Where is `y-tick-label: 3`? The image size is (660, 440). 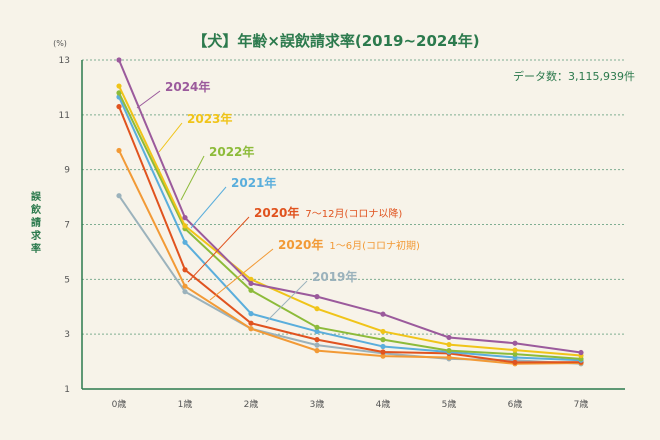 y-tick-label: 3 is located at coordinates (67, 335).